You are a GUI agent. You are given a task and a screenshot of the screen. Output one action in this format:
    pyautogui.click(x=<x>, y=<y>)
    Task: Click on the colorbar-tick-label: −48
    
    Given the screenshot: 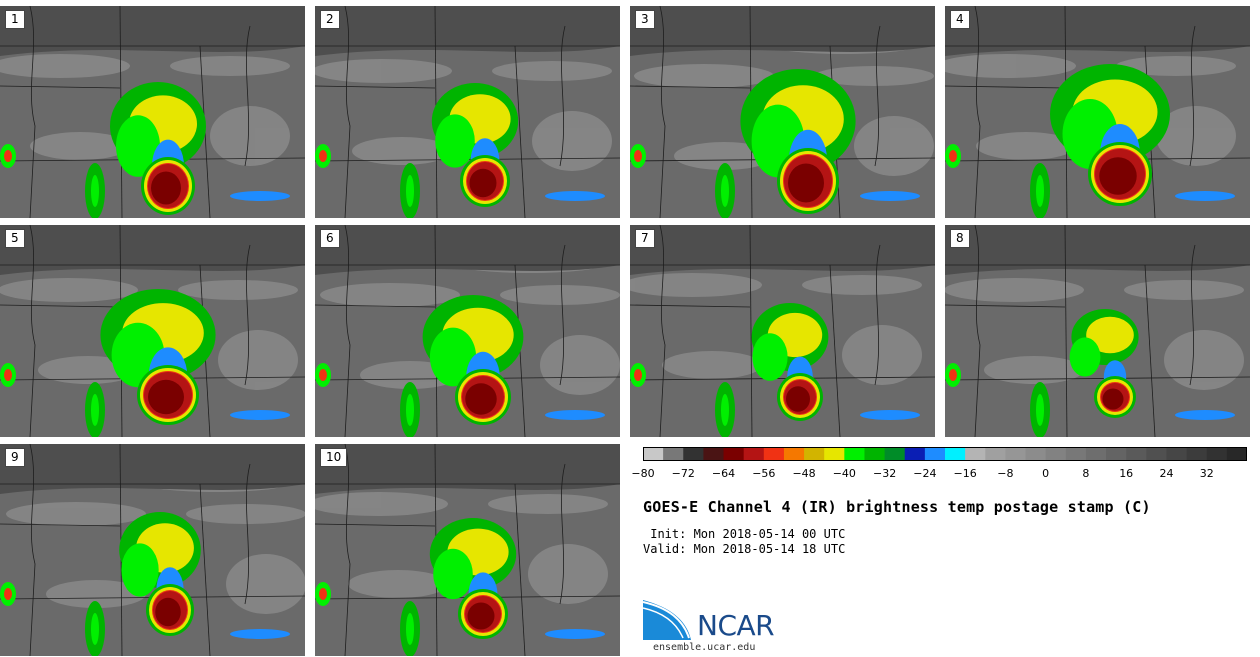 What is the action you would take?
    pyautogui.click(x=804, y=473)
    